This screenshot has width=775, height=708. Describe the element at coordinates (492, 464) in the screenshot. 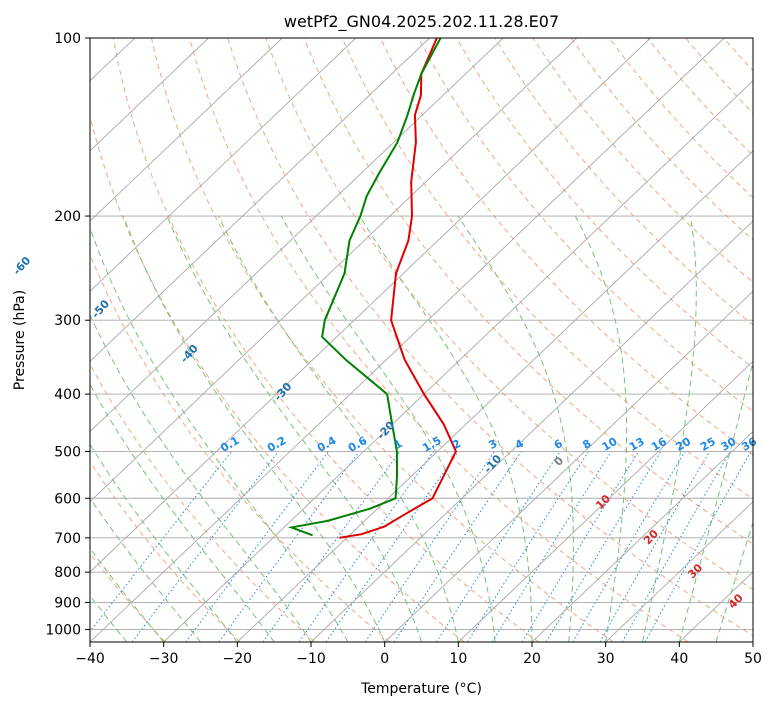

I see `dry-adiabat-label: -10` at that location.